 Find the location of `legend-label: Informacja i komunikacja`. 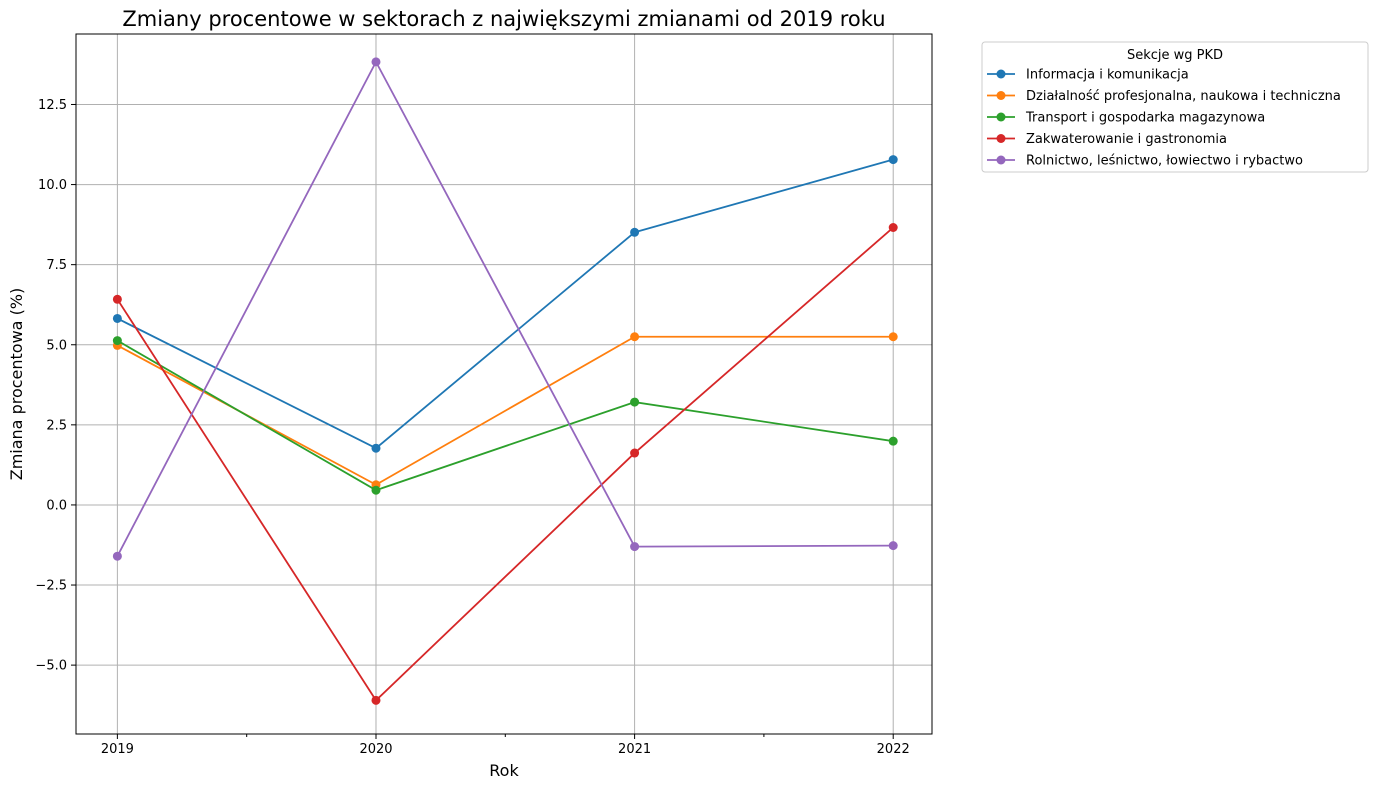

legend-label: Informacja i komunikacja is located at coordinates (1107, 75).